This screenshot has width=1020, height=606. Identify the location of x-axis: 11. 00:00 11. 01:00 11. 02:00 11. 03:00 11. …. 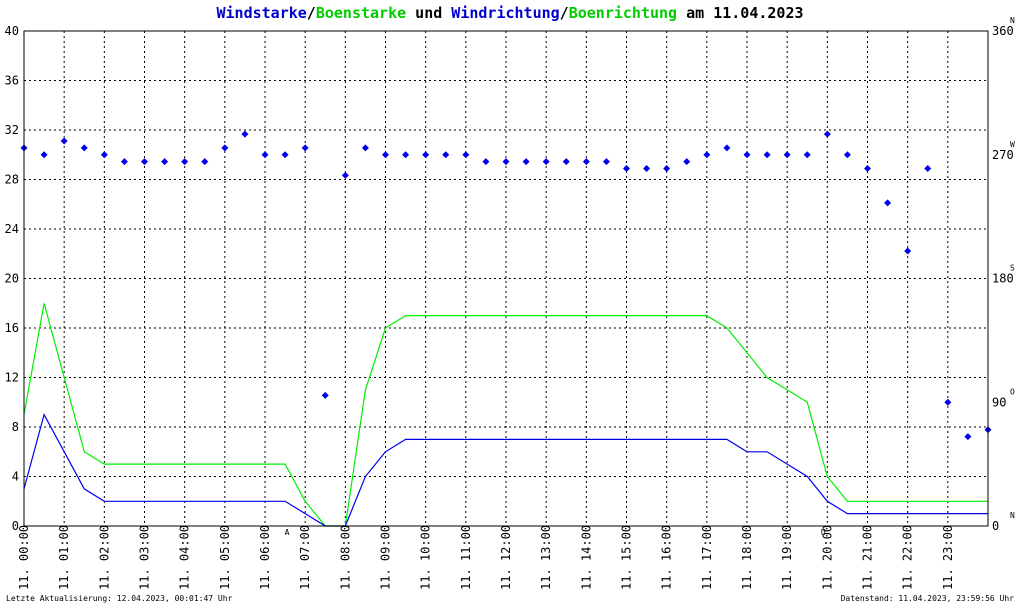
(486, 557).